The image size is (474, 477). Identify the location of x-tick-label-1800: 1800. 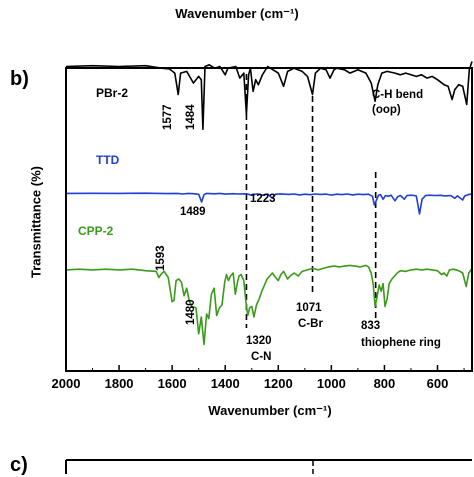
(119, 383).